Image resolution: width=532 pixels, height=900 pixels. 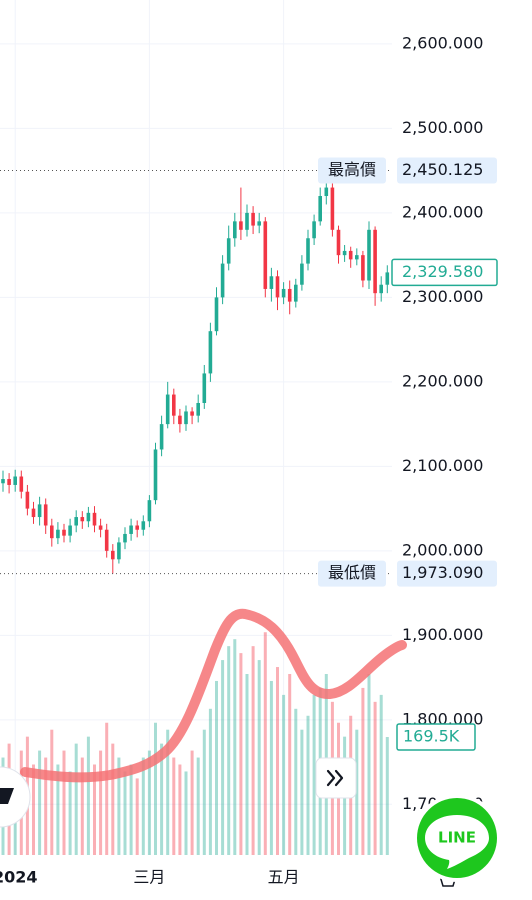 I want to click on y-tick-label: 2,100.000, so click(x=442, y=465).